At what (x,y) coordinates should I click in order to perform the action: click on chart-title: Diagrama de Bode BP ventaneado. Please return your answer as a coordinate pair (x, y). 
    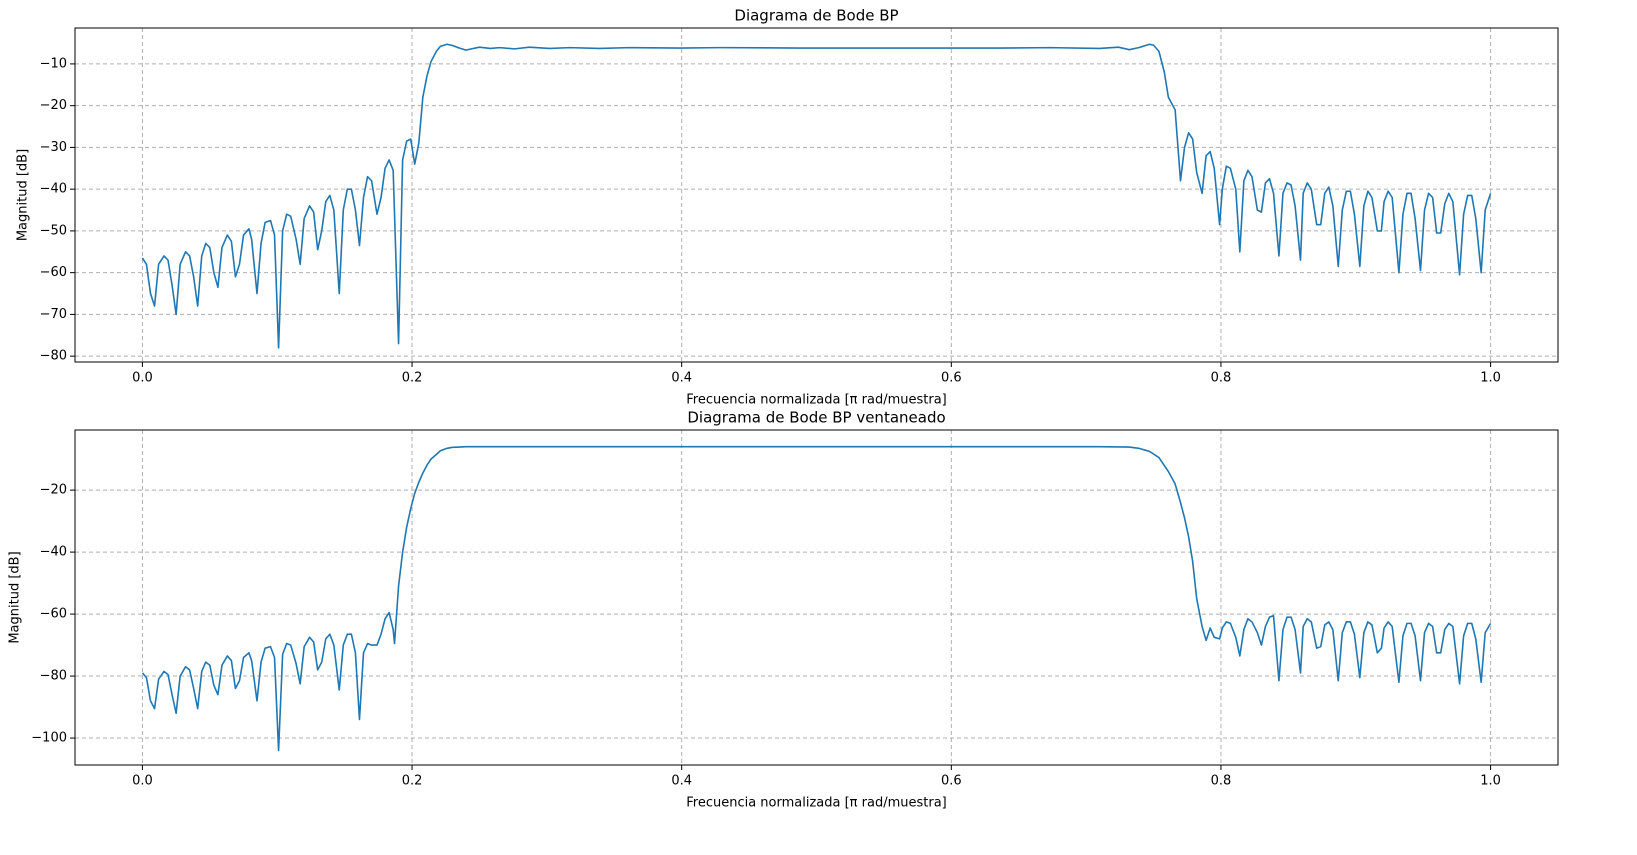
    Looking at the image, I should click on (816, 418).